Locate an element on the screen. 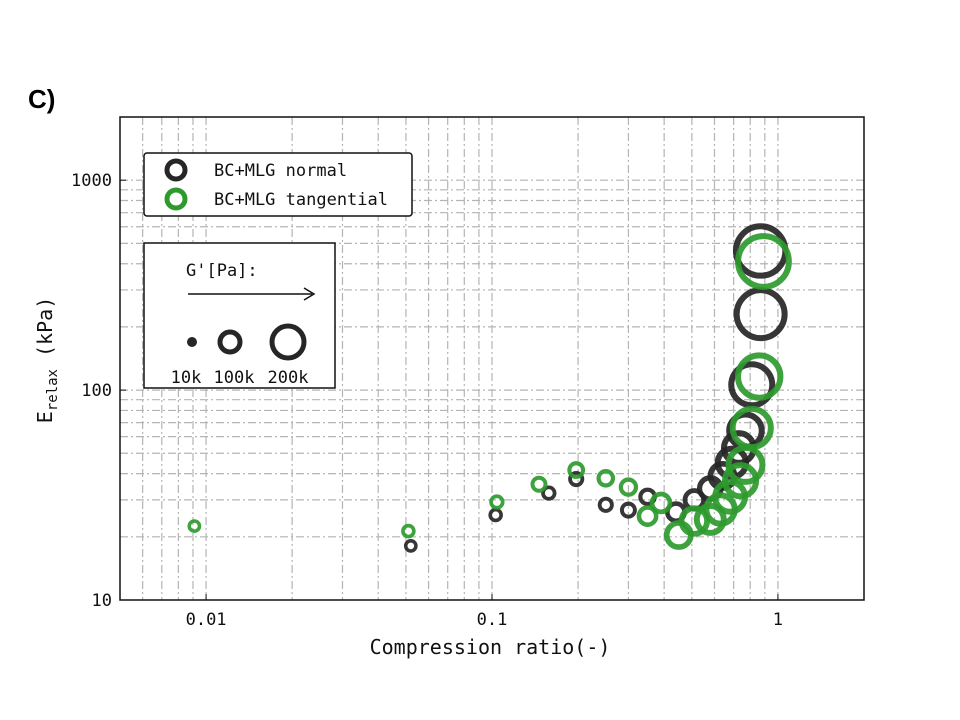  legend-label-normal: BC+MLG normal is located at coordinates (280, 171).